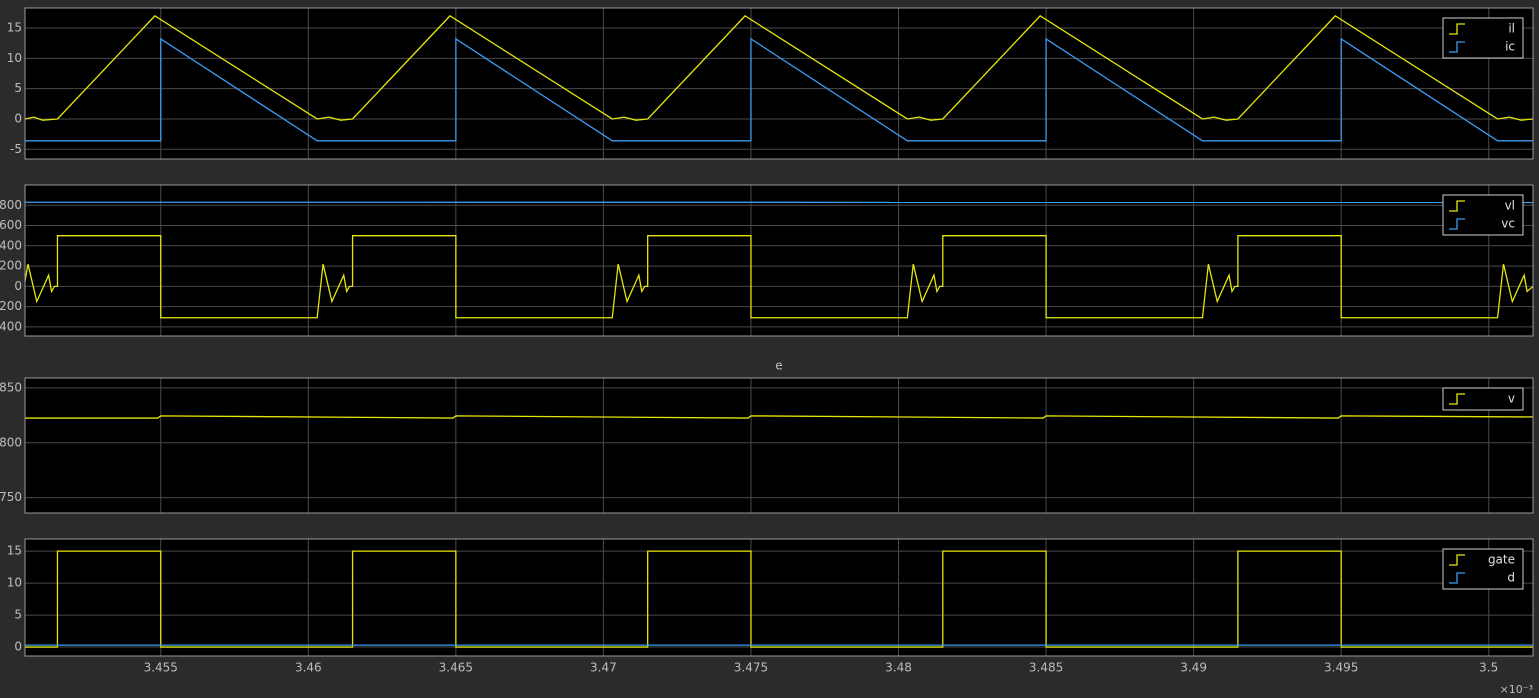 This screenshot has width=1539, height=698. I want to click on legend-label: ic, so click(1510, 47).